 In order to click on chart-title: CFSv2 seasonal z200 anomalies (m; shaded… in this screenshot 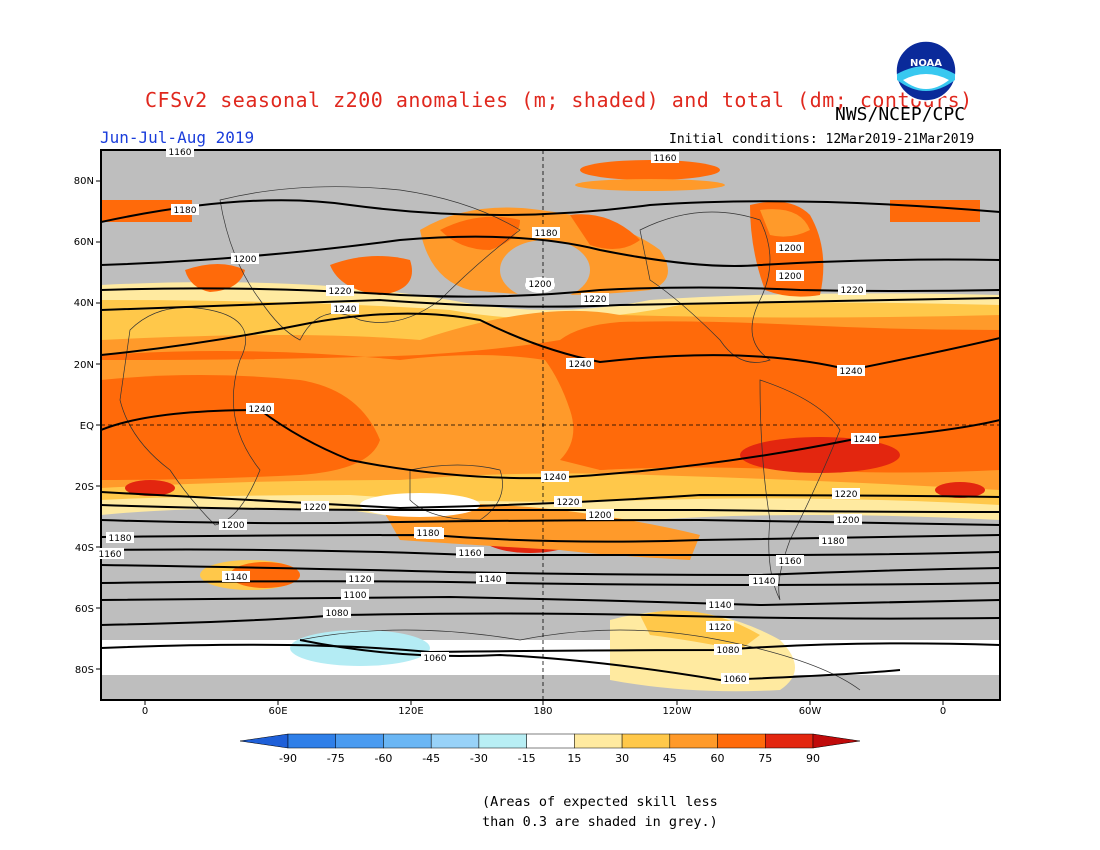, I will do `click(559, 100)`.